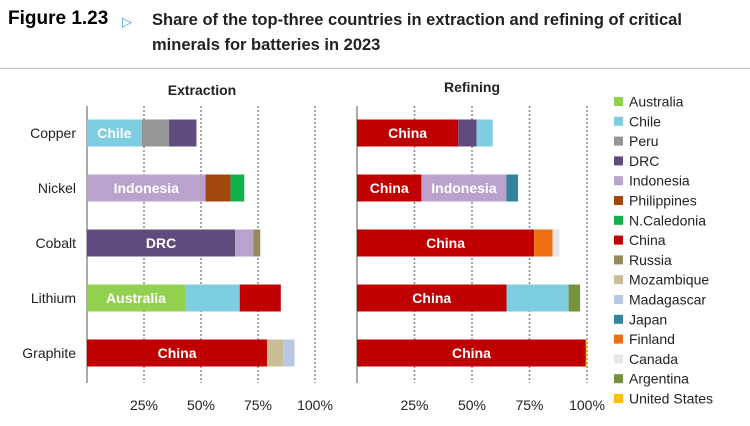 Image resolution: width=750 pixels, height=426 pixels. Describe the element at coordinates (155, 133) in the screenshot. I see `bar-segment-peru` at that location.